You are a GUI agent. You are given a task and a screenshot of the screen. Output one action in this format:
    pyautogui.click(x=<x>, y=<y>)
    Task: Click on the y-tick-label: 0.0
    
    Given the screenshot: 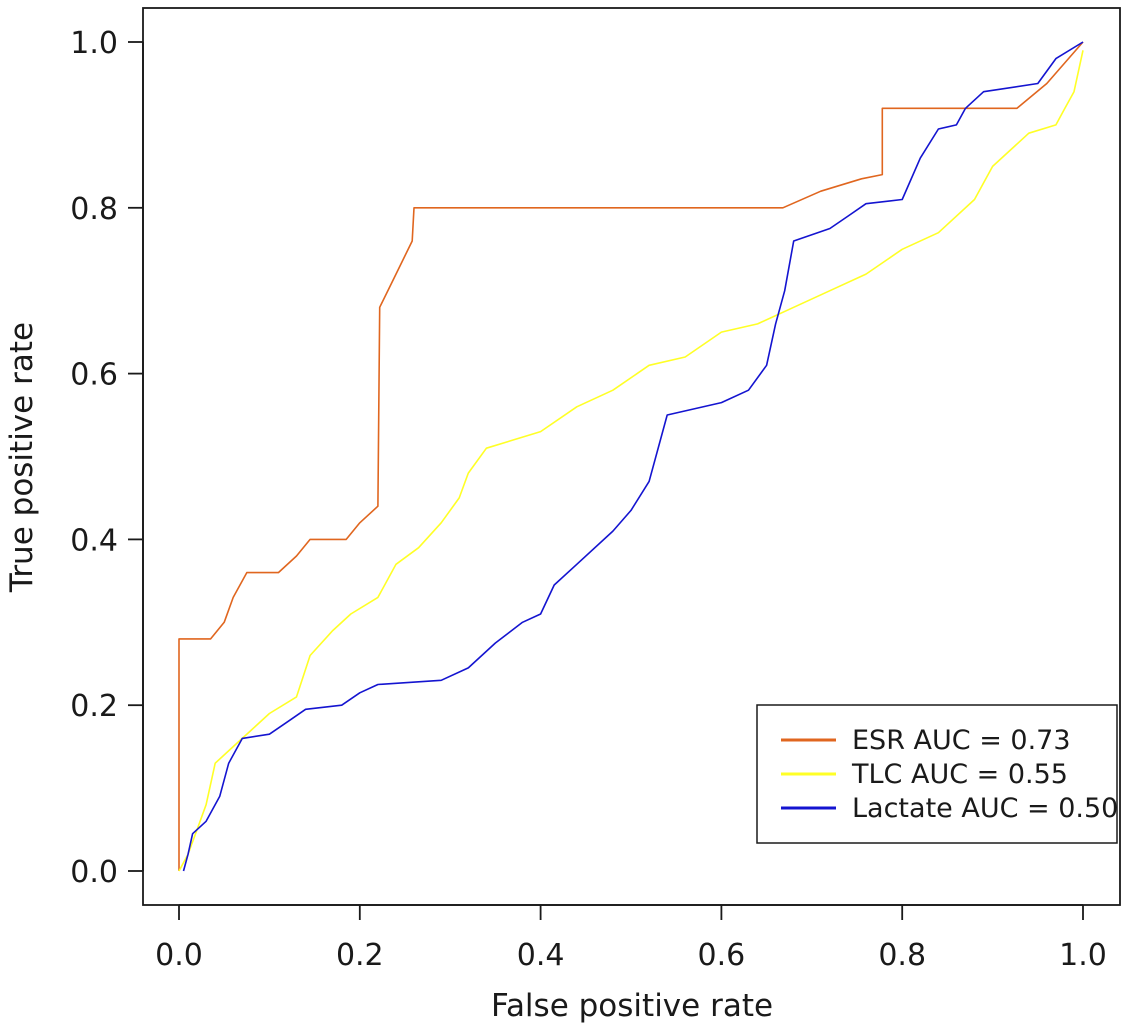 What is the action you would take?
    pyautogui.click(x=94, y=872)
    